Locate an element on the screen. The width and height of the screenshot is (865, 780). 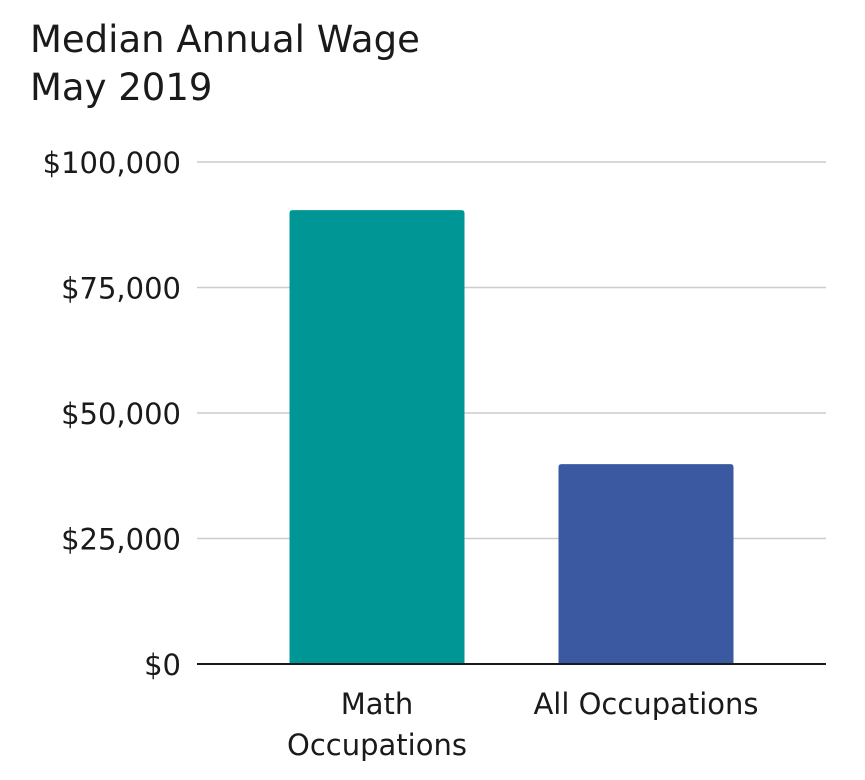
y-tick-label: $50,000 is located at coordinates (121, 414).